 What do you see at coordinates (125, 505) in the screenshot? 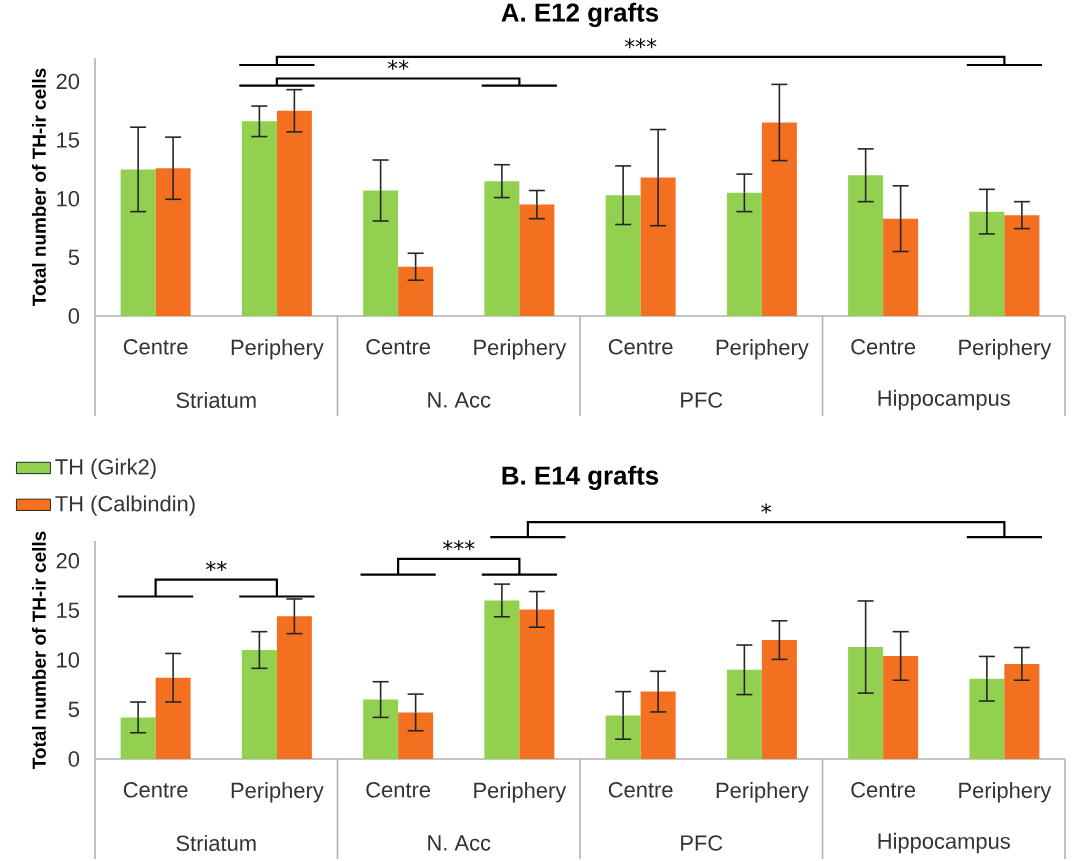
I see `legend-label: TH (Calbindin)` at bounding box center [125, 505].